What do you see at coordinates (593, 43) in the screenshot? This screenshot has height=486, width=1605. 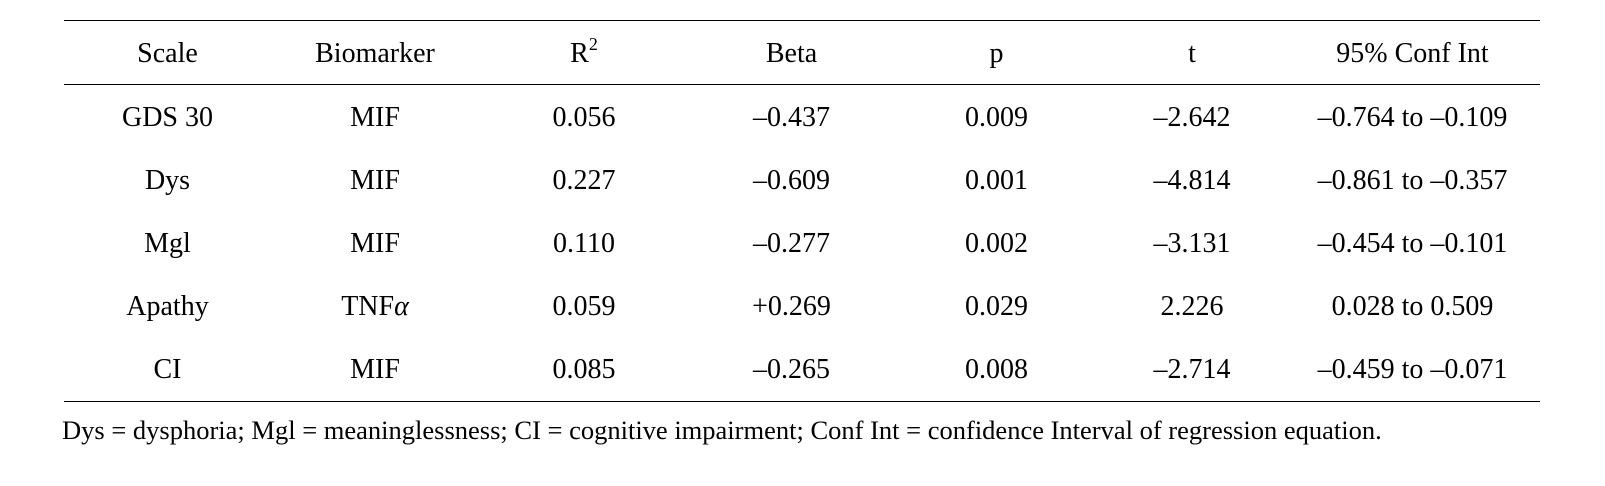 I see `header-r-squared-exponent: 2` at bounding box center [593, 43].